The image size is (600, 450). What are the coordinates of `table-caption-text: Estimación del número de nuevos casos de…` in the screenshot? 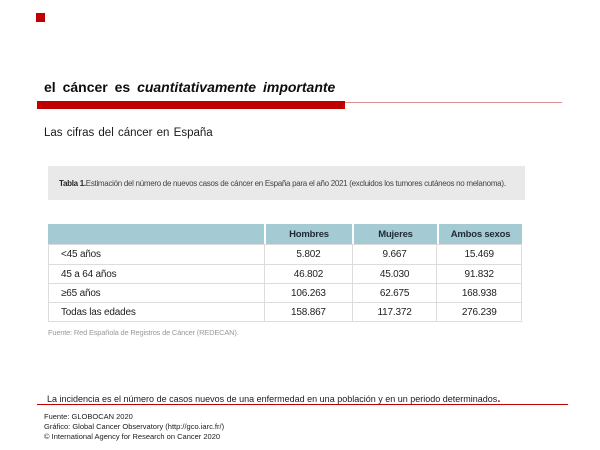 It's located at (295, 183).